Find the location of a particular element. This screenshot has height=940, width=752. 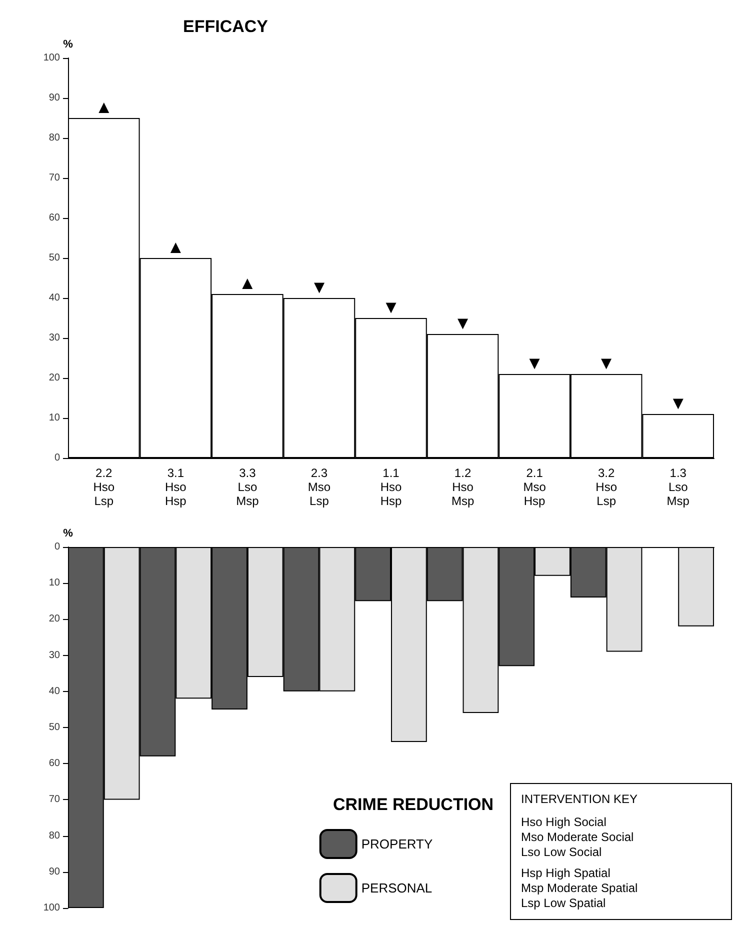

annotation: Lsp Low Spatial is located at coordinates (564, 903).